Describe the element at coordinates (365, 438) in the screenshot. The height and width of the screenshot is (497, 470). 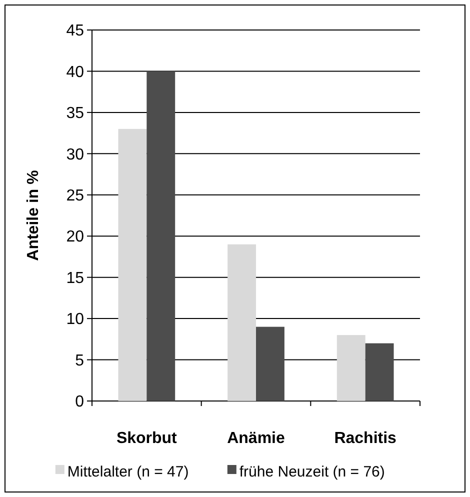
I see `x-tick-label: Rachitis` at that location.